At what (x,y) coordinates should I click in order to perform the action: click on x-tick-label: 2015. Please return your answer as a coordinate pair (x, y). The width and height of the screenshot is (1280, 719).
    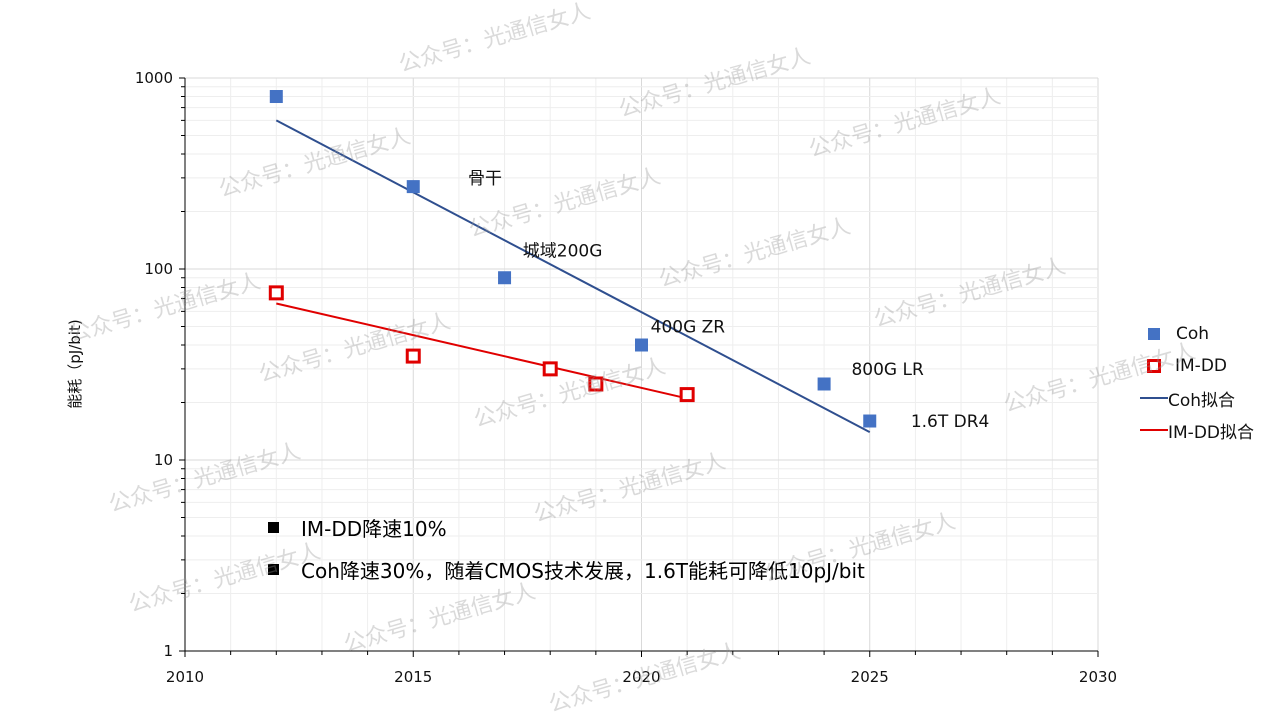
    Looking at the image, I should click on (413, 677).